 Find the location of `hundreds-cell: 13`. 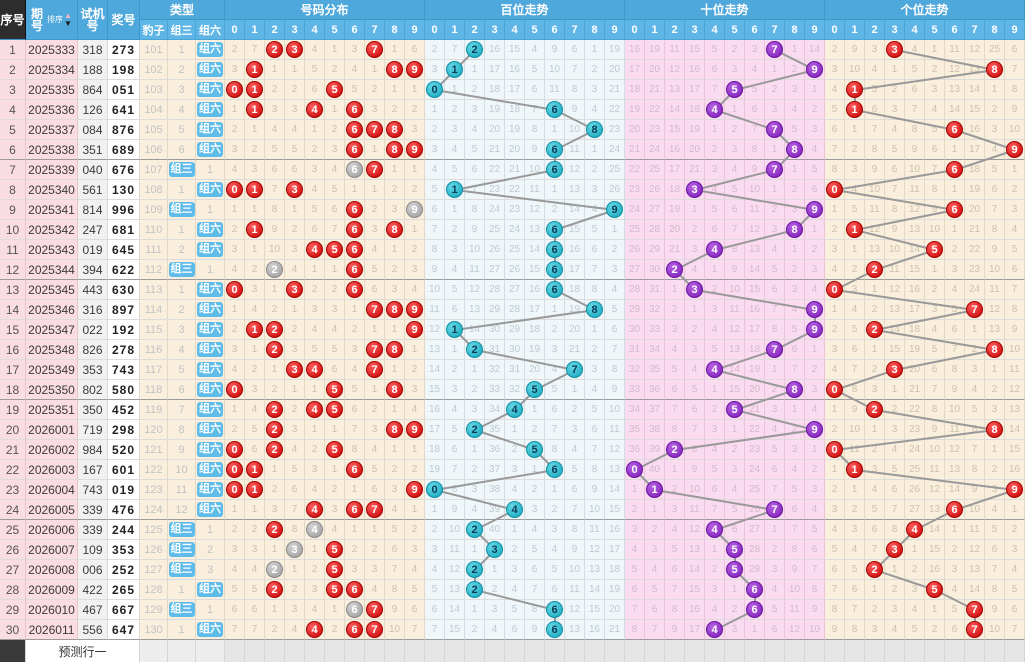

hundreds-cell: 13 is located at coordinates (435, 350).